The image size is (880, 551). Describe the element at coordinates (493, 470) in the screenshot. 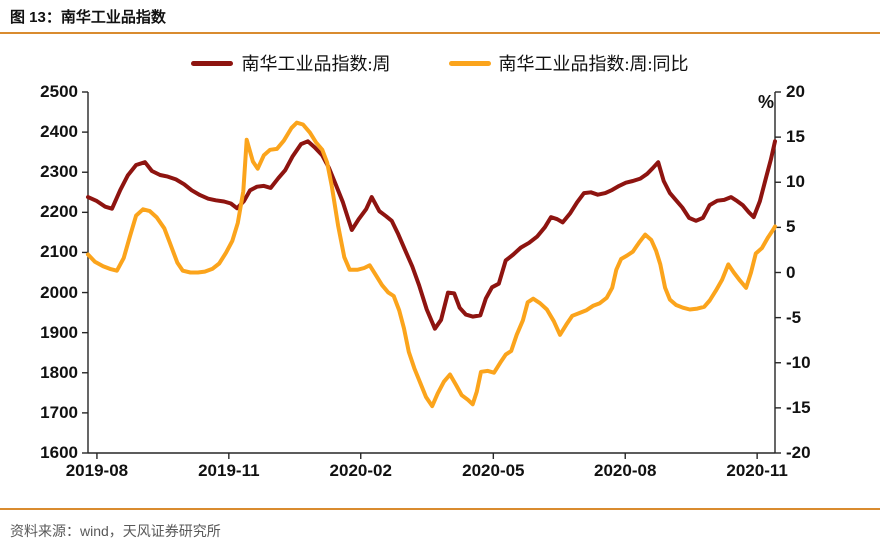

I see `x-axis-label: 2020-05` at that location.